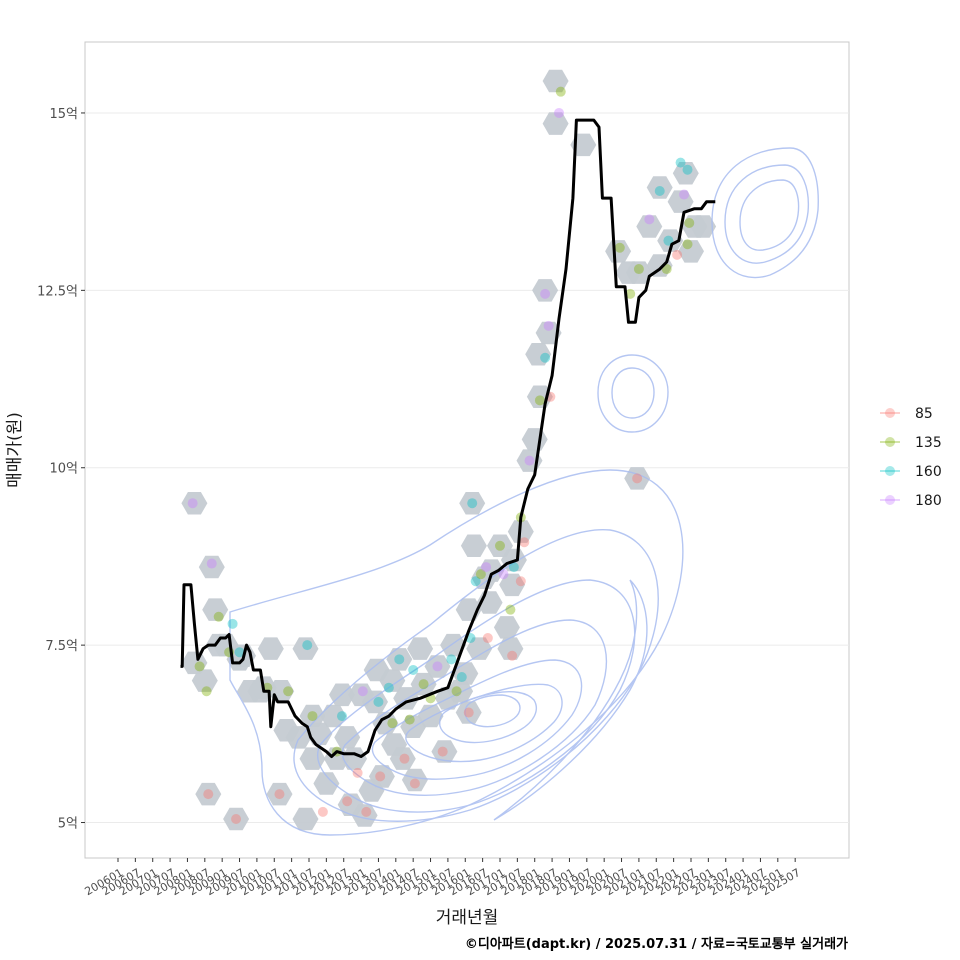 This screenshot has width=960, height=960. Describe the element at coordinates (63, 114) in the screenshot. I see `y-tick-label: 15억` at that location.